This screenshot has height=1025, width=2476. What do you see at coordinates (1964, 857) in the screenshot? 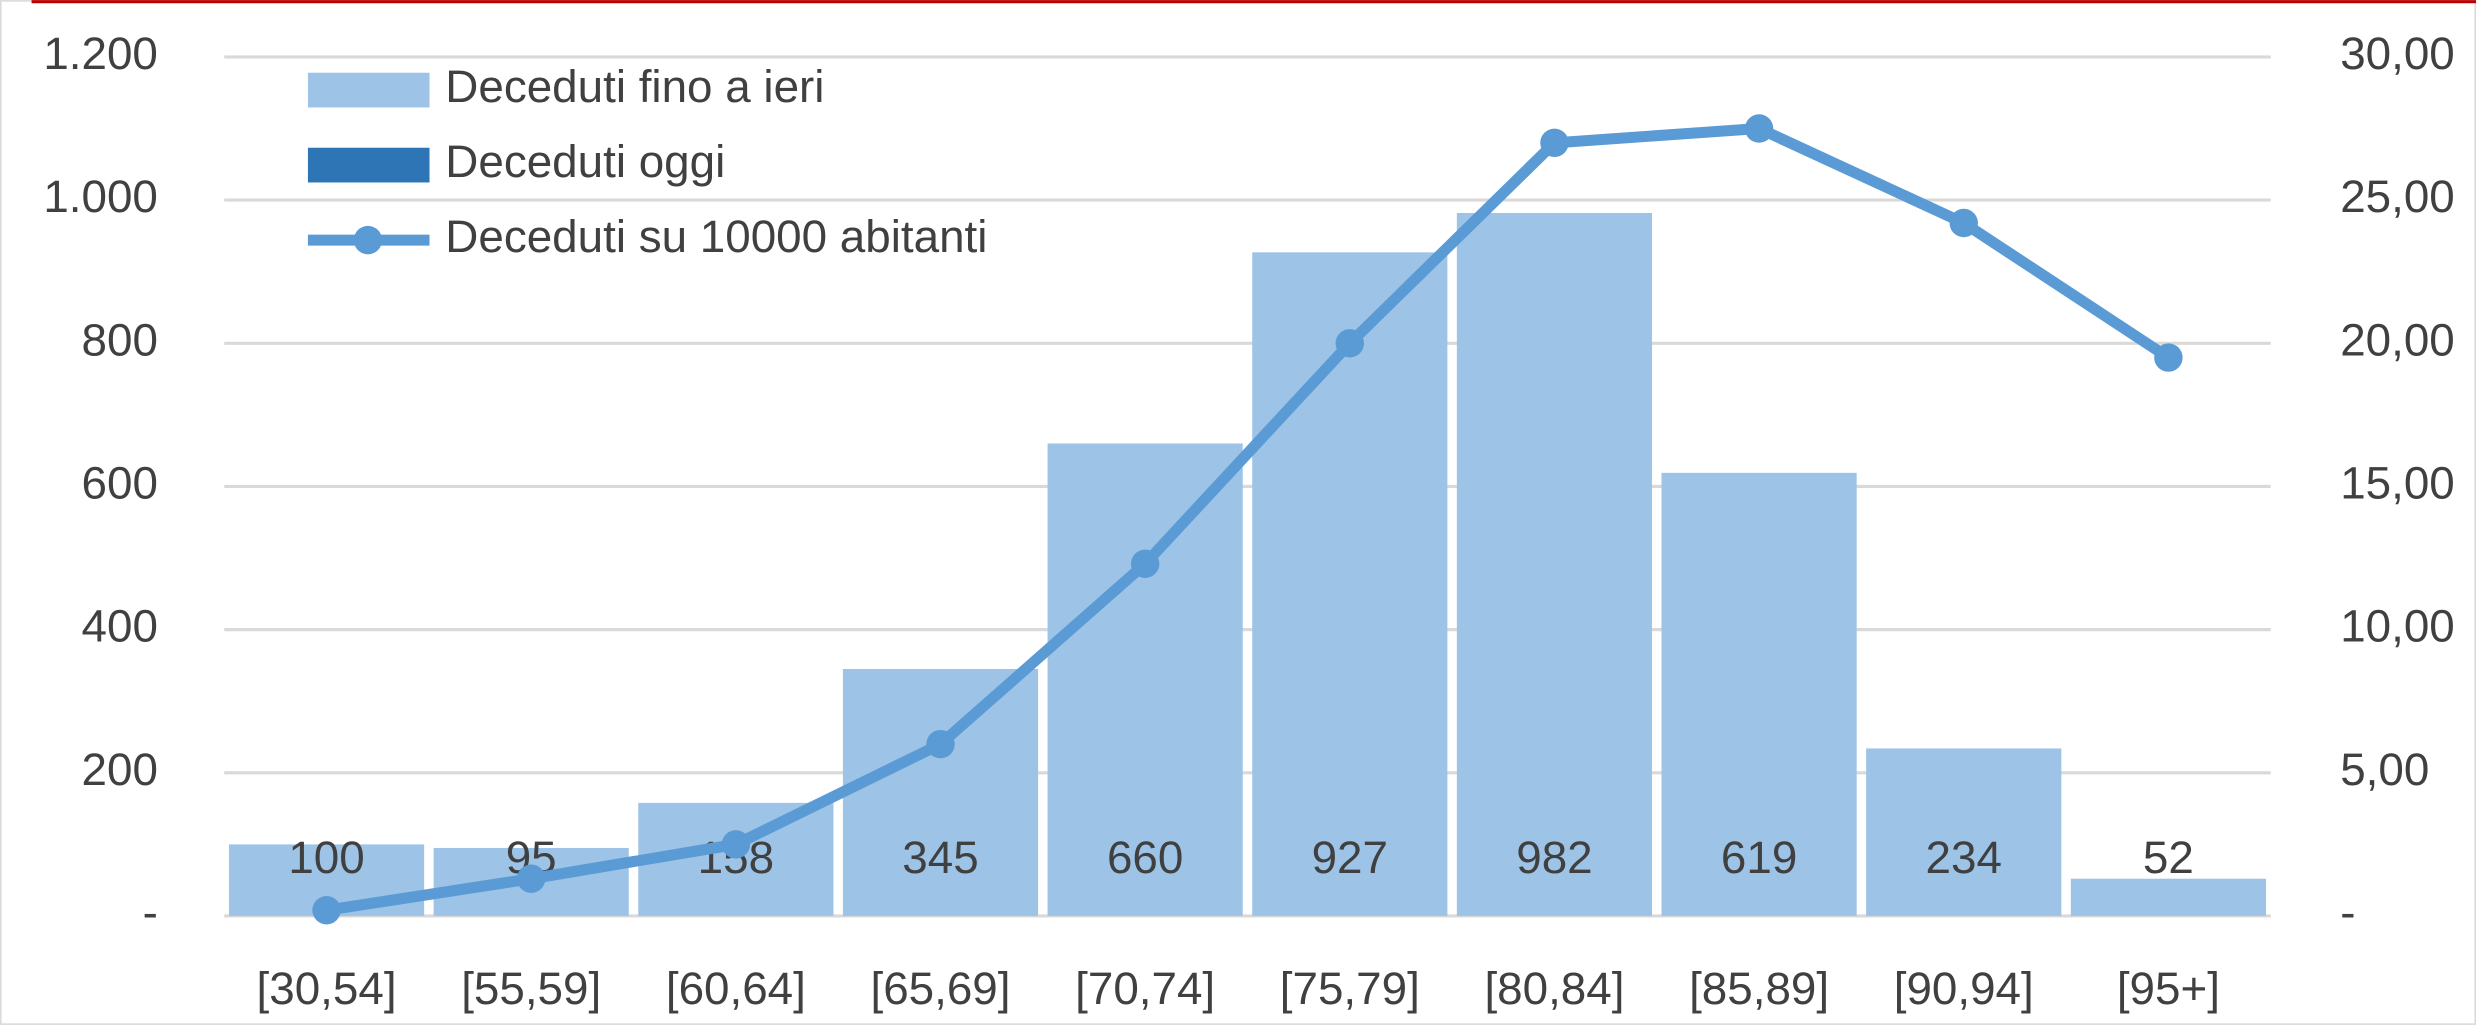
I see `data-label: 234` at bounding box center [1964, 857].